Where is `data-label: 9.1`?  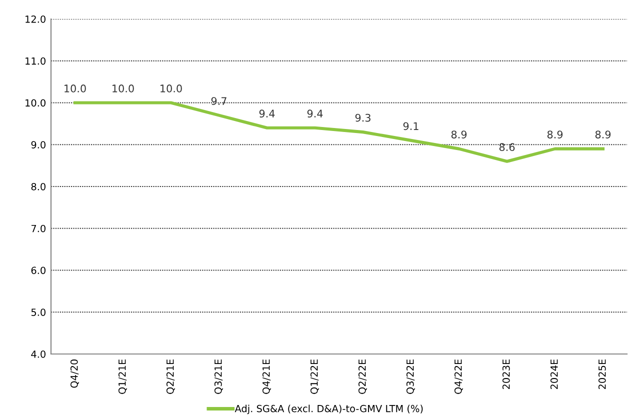 data-label: 9.1 is located at coordinates (410, 126).